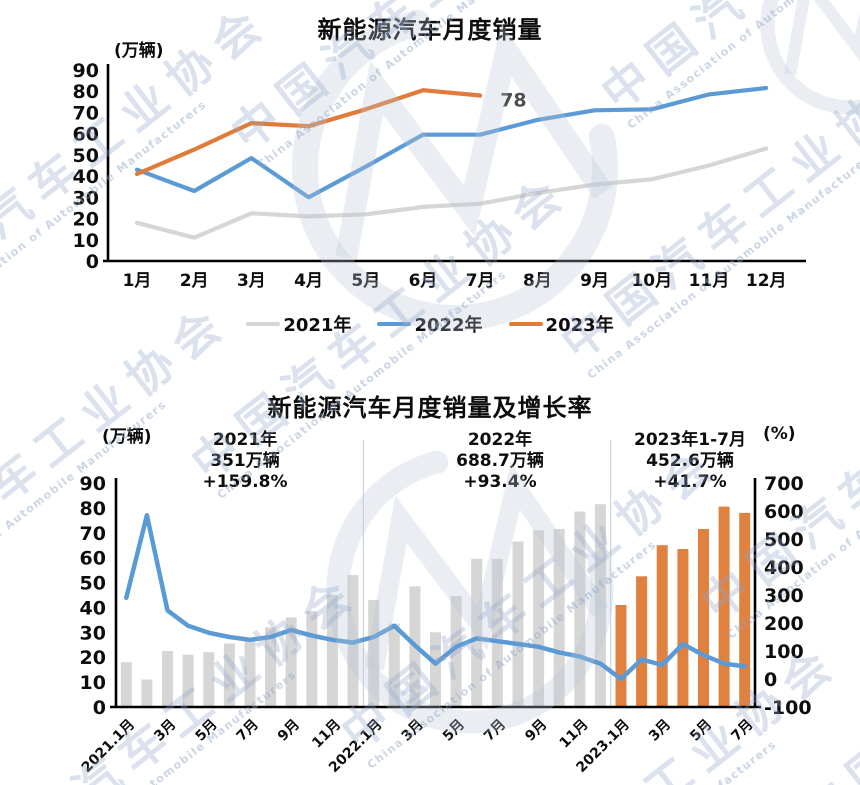  Describe the element at coordinates (770, 680) in the screenshot. I see `right-tick-label: 0` at that location.